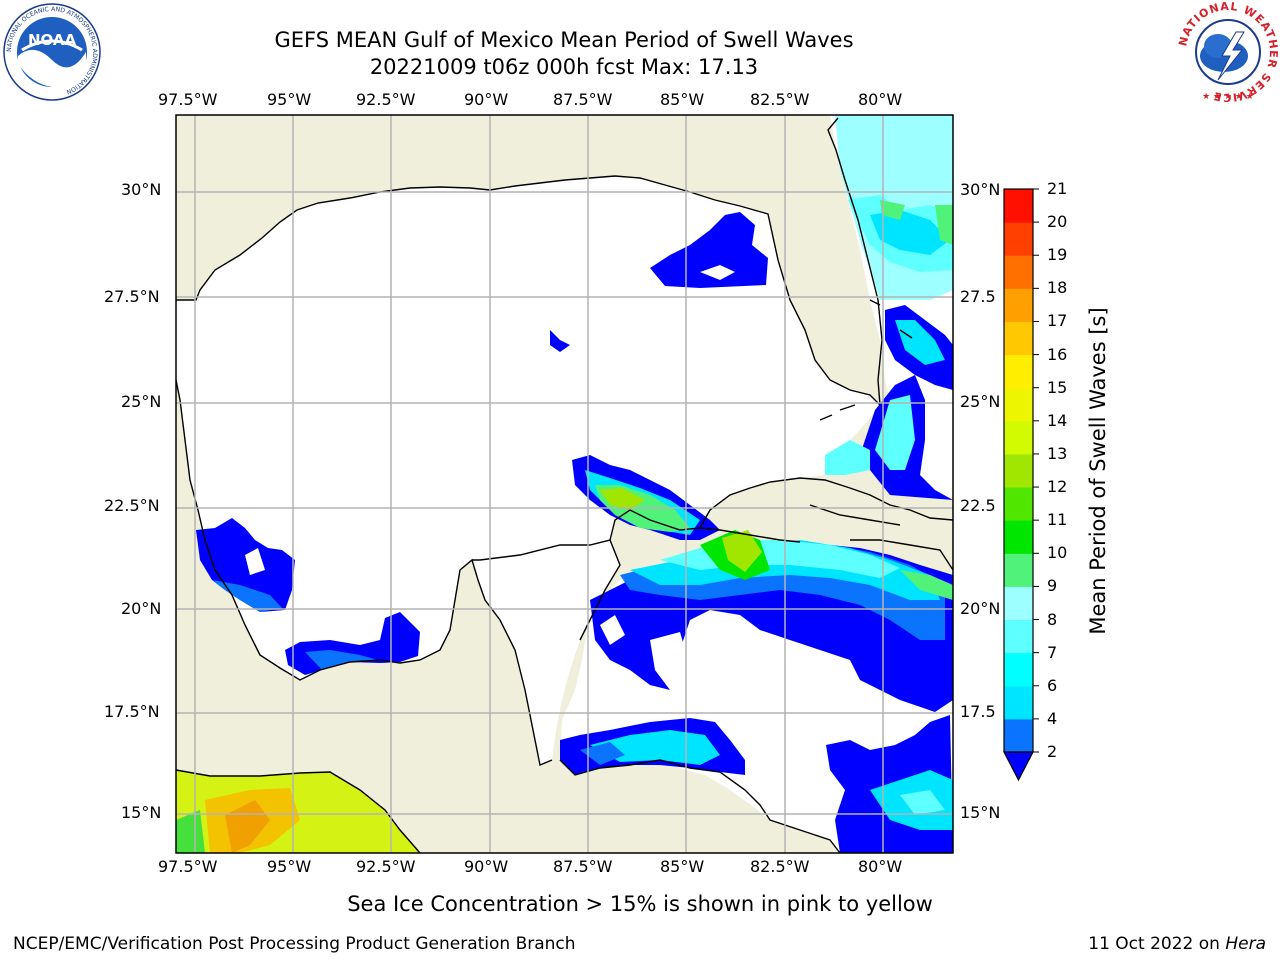  I want to click on lat-label-left: 22.5°N, so click(132, 505).